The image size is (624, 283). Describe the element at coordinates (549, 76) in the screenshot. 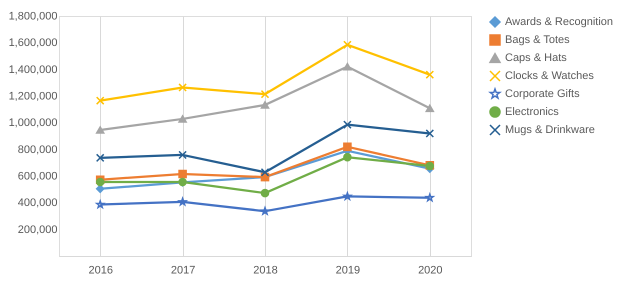

I see `legend-label: Clocks & Watches` at that location.